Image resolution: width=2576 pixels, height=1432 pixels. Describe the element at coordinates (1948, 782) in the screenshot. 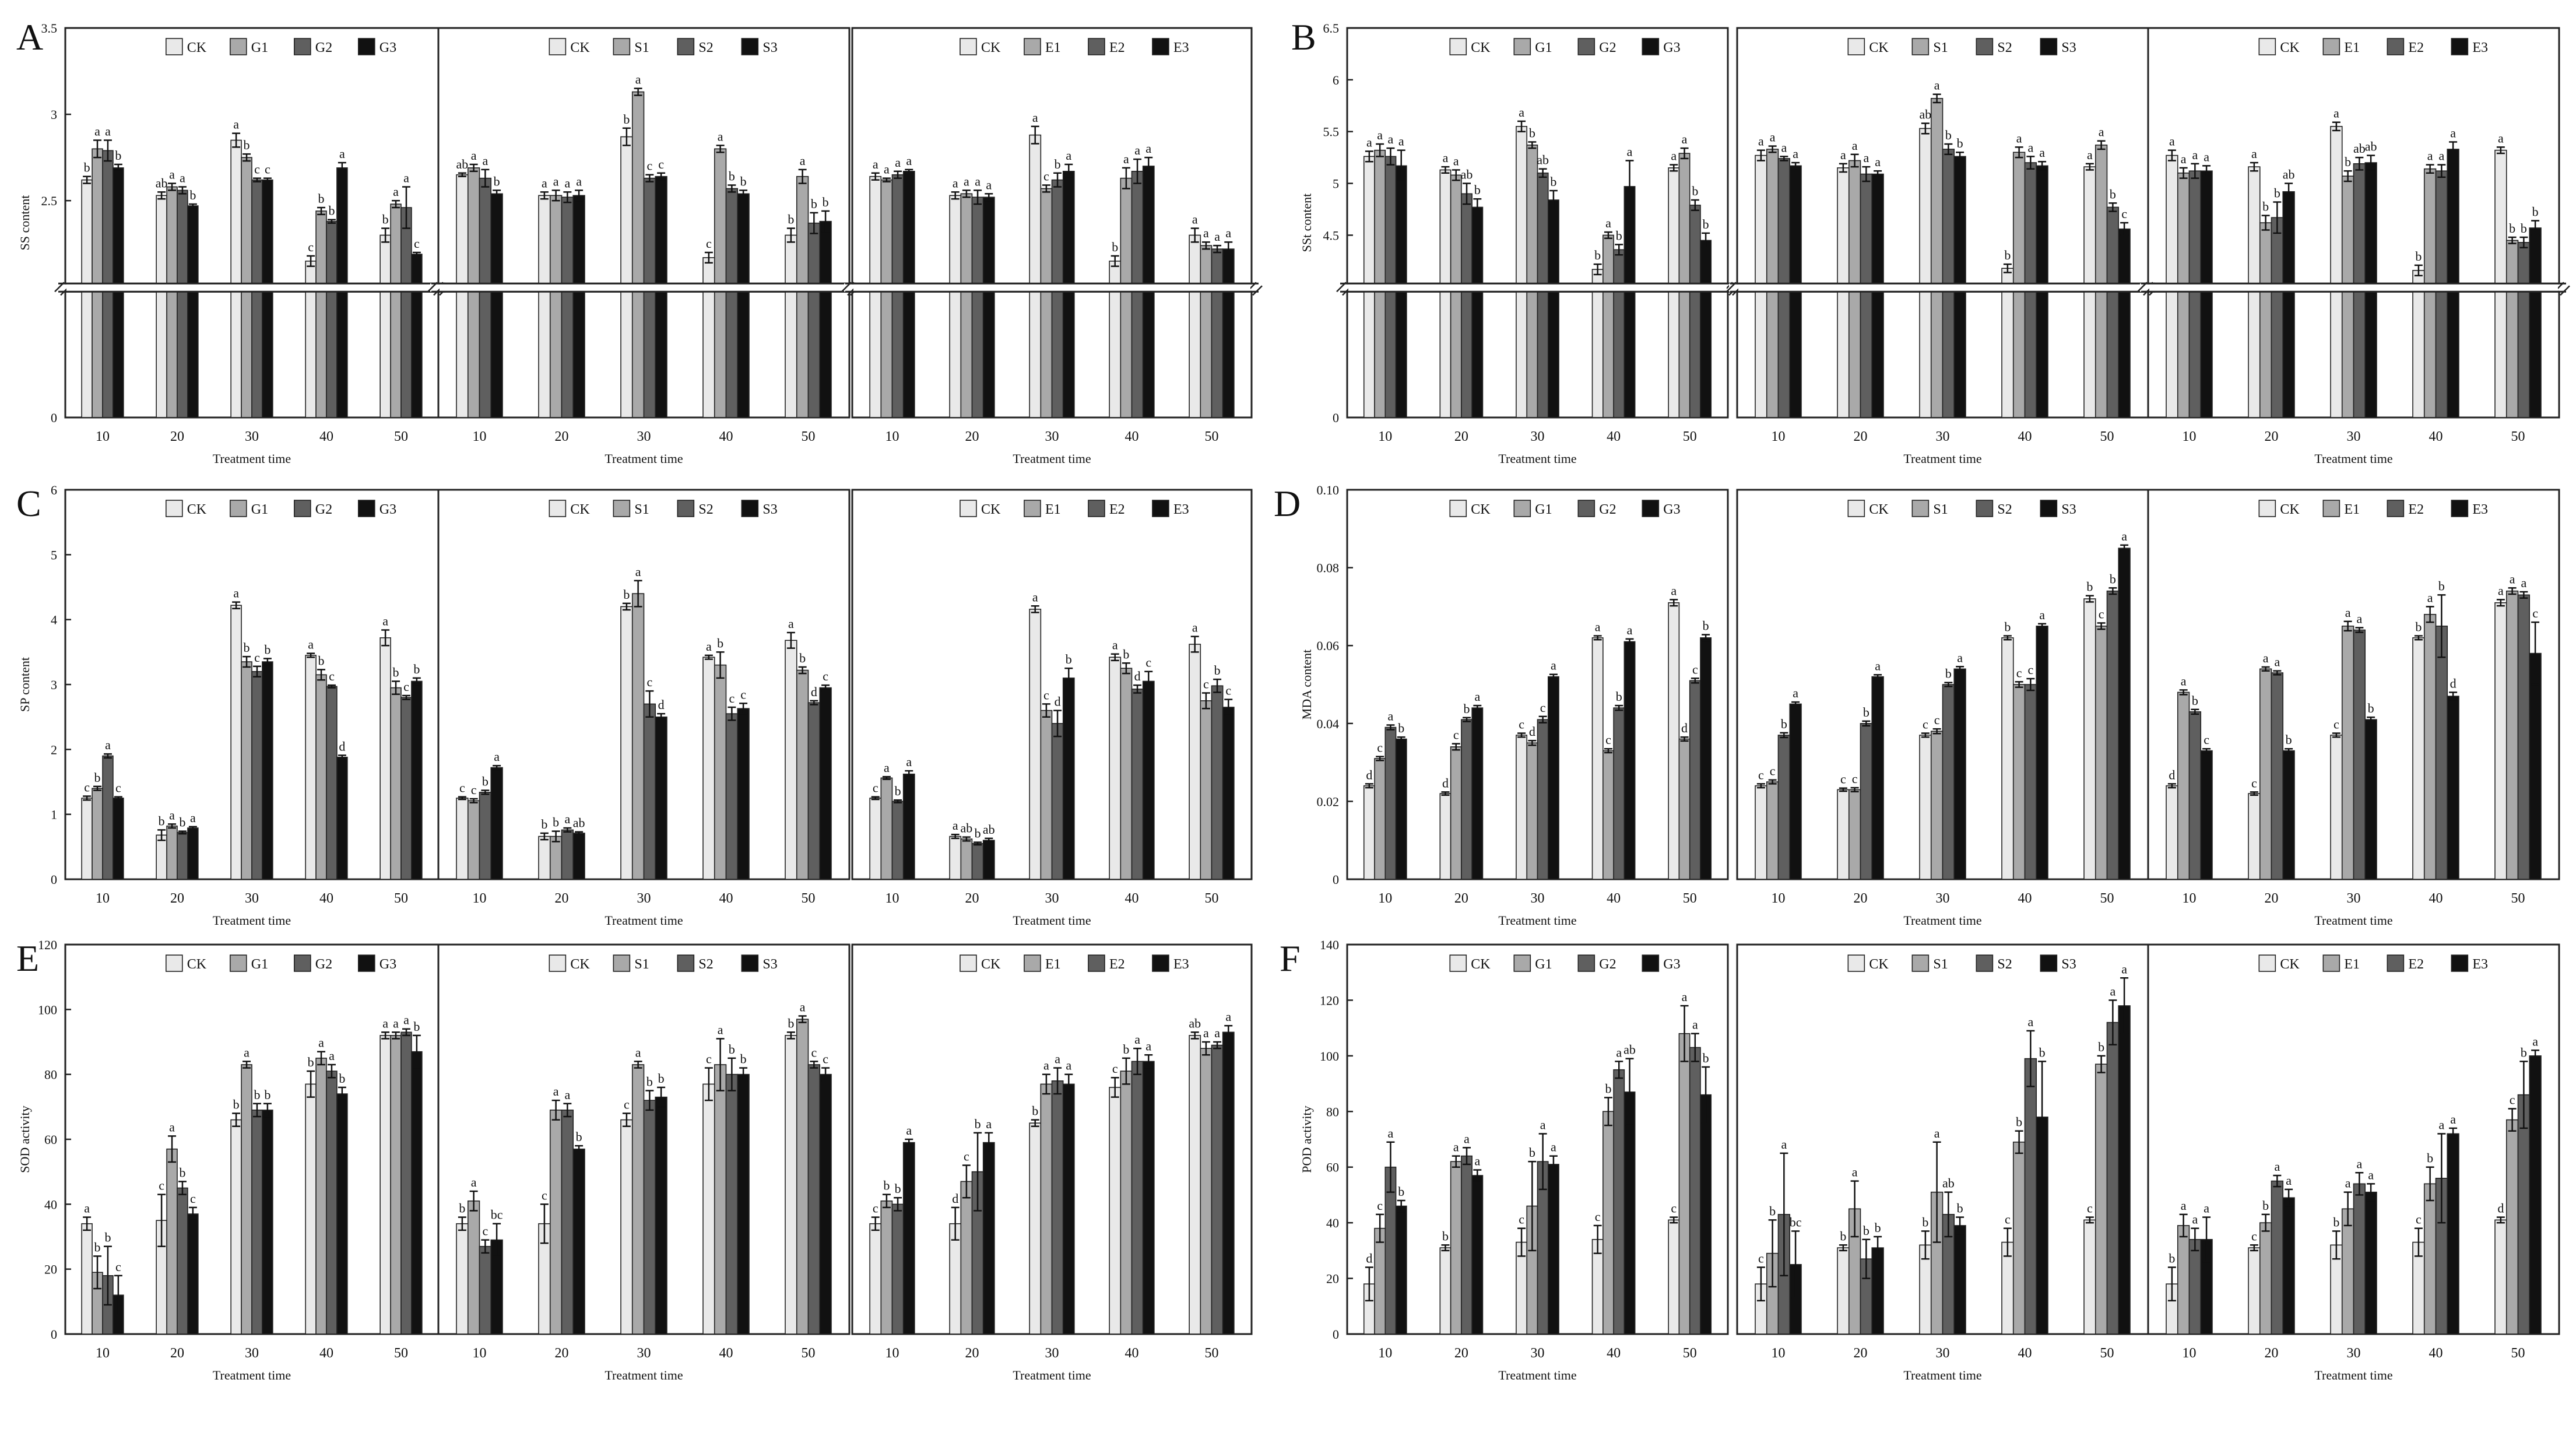

I see `bar-s2` at that location.